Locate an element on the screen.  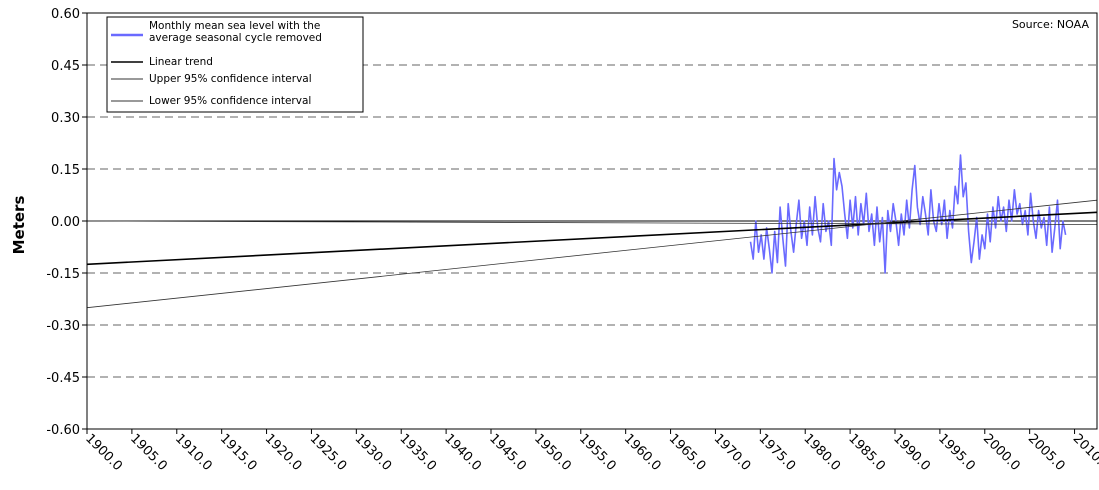
y-tick-label: -0.45 is located at coordinates (63, 378).